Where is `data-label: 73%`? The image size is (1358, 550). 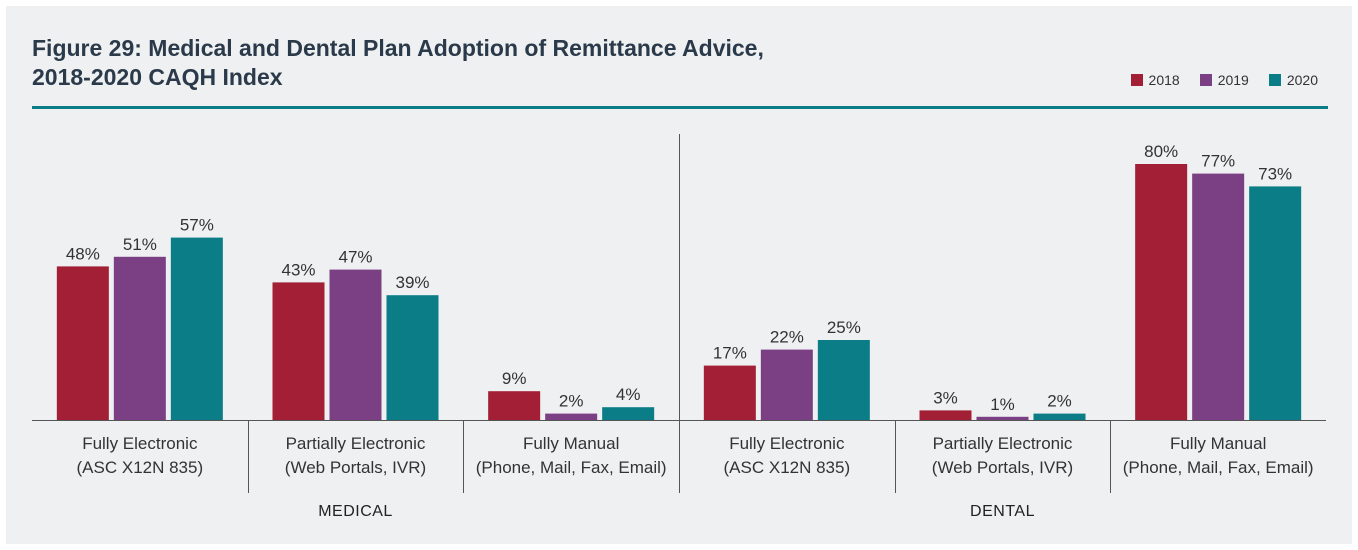 data-label: 73% is located at coordinates (1275, 173).